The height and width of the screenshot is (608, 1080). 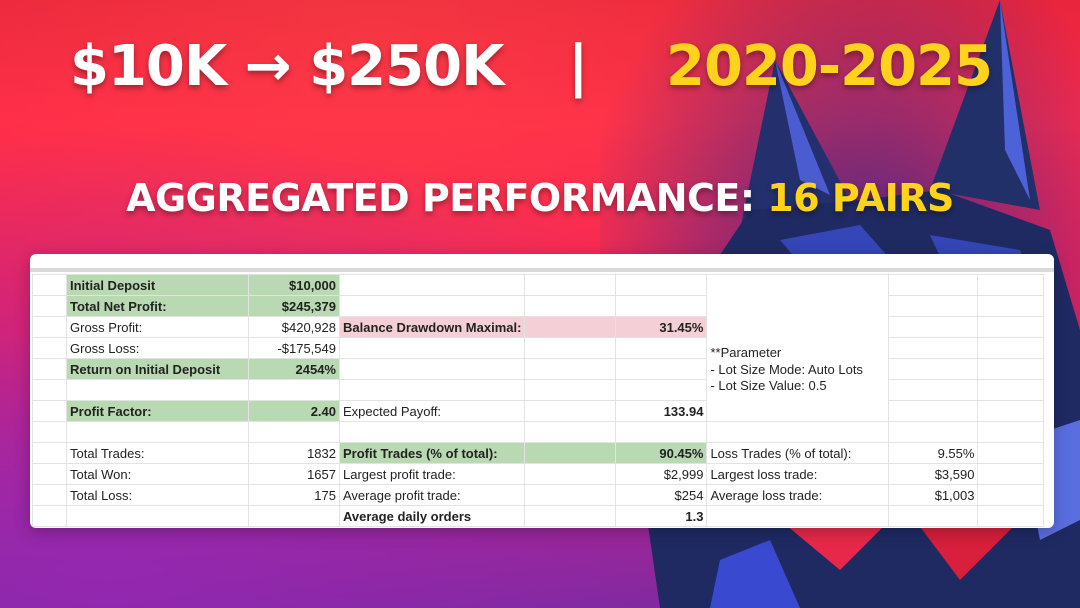 I want to click on total-trades-label: Total Trades:, so click(x=157, y=453).